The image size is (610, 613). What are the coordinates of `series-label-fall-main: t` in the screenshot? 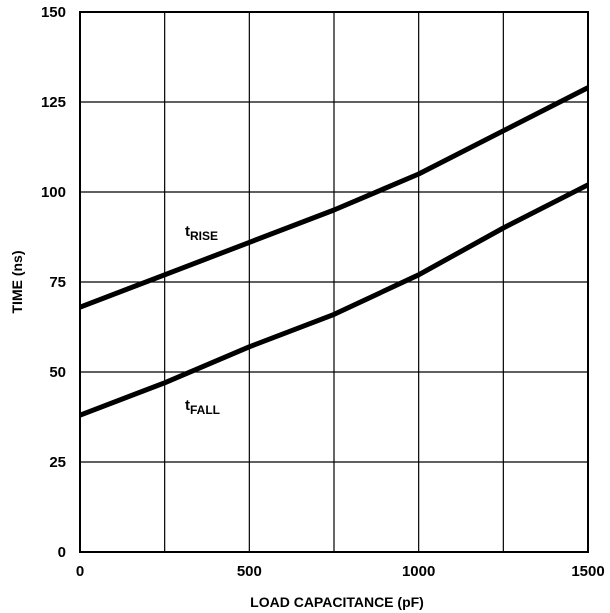 It's located at (187, 405).